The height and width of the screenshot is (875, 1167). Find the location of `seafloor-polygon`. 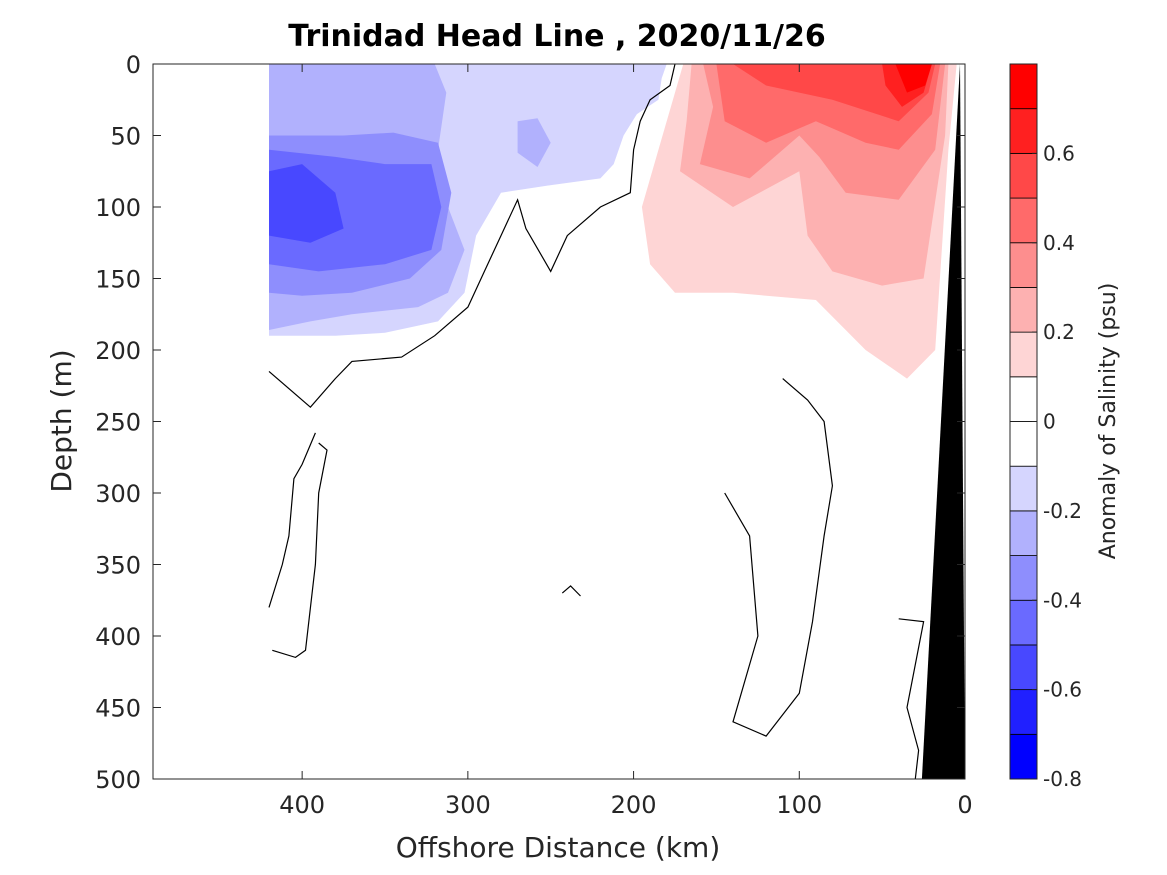

seafloor-polygon is located at coordinates (943, 421).